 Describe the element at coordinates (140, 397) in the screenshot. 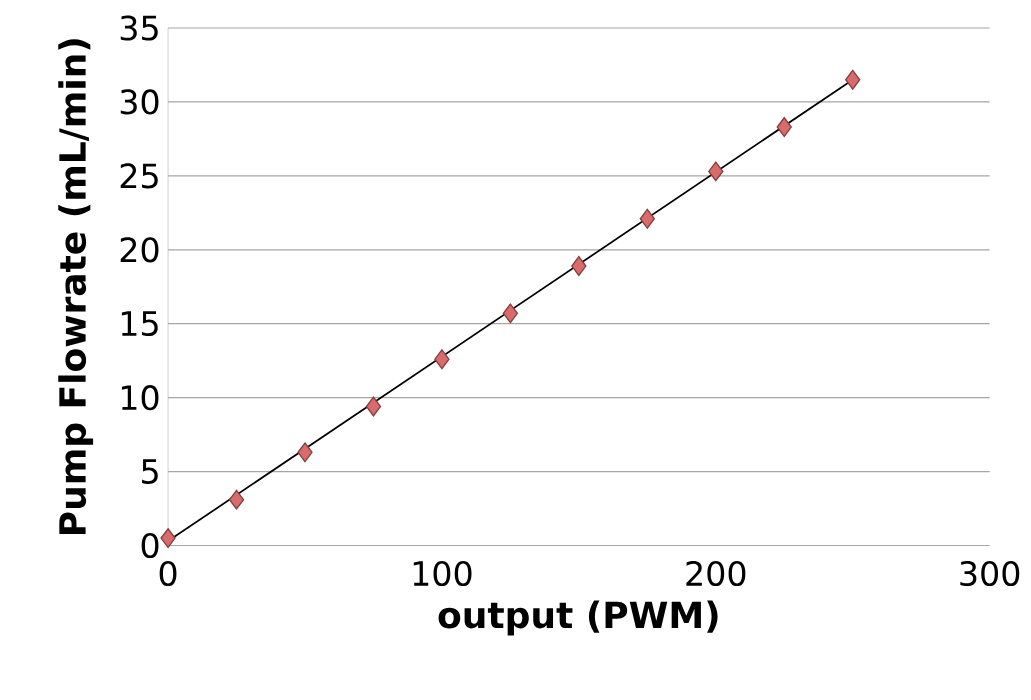

I see `y-tick-label: 10` at that location.